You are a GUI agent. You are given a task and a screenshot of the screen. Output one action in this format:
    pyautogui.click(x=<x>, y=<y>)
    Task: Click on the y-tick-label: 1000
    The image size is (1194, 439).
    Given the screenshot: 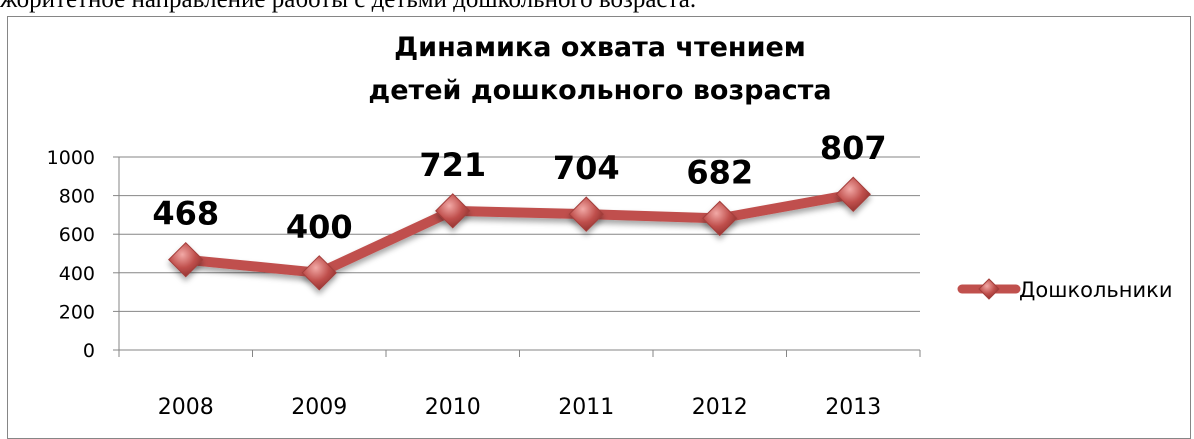 What is the action you would take?
    pyautogui.click(x=71, y=158)
    